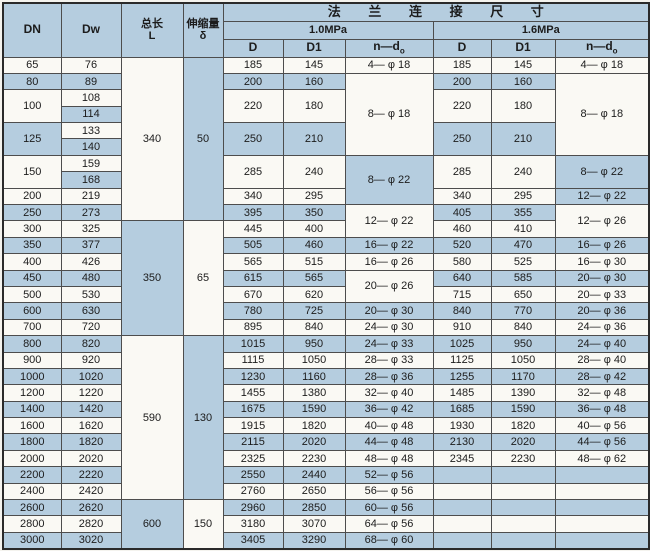  Describe the element at coordinates (91, 458) in the screenshot. I see `table-cell: 2020` at that location.